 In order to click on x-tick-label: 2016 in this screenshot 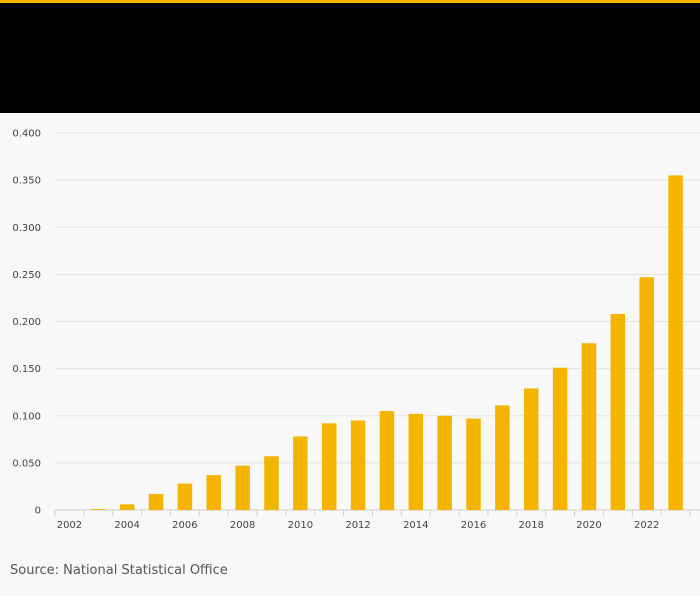, I will do `click(473, 525)`.